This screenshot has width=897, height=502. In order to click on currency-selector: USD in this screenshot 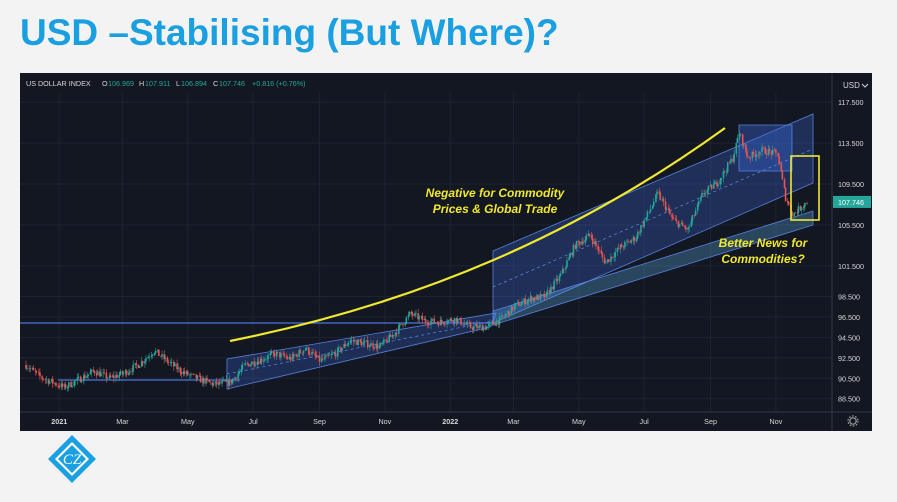, I will do `click(856, 85)`.